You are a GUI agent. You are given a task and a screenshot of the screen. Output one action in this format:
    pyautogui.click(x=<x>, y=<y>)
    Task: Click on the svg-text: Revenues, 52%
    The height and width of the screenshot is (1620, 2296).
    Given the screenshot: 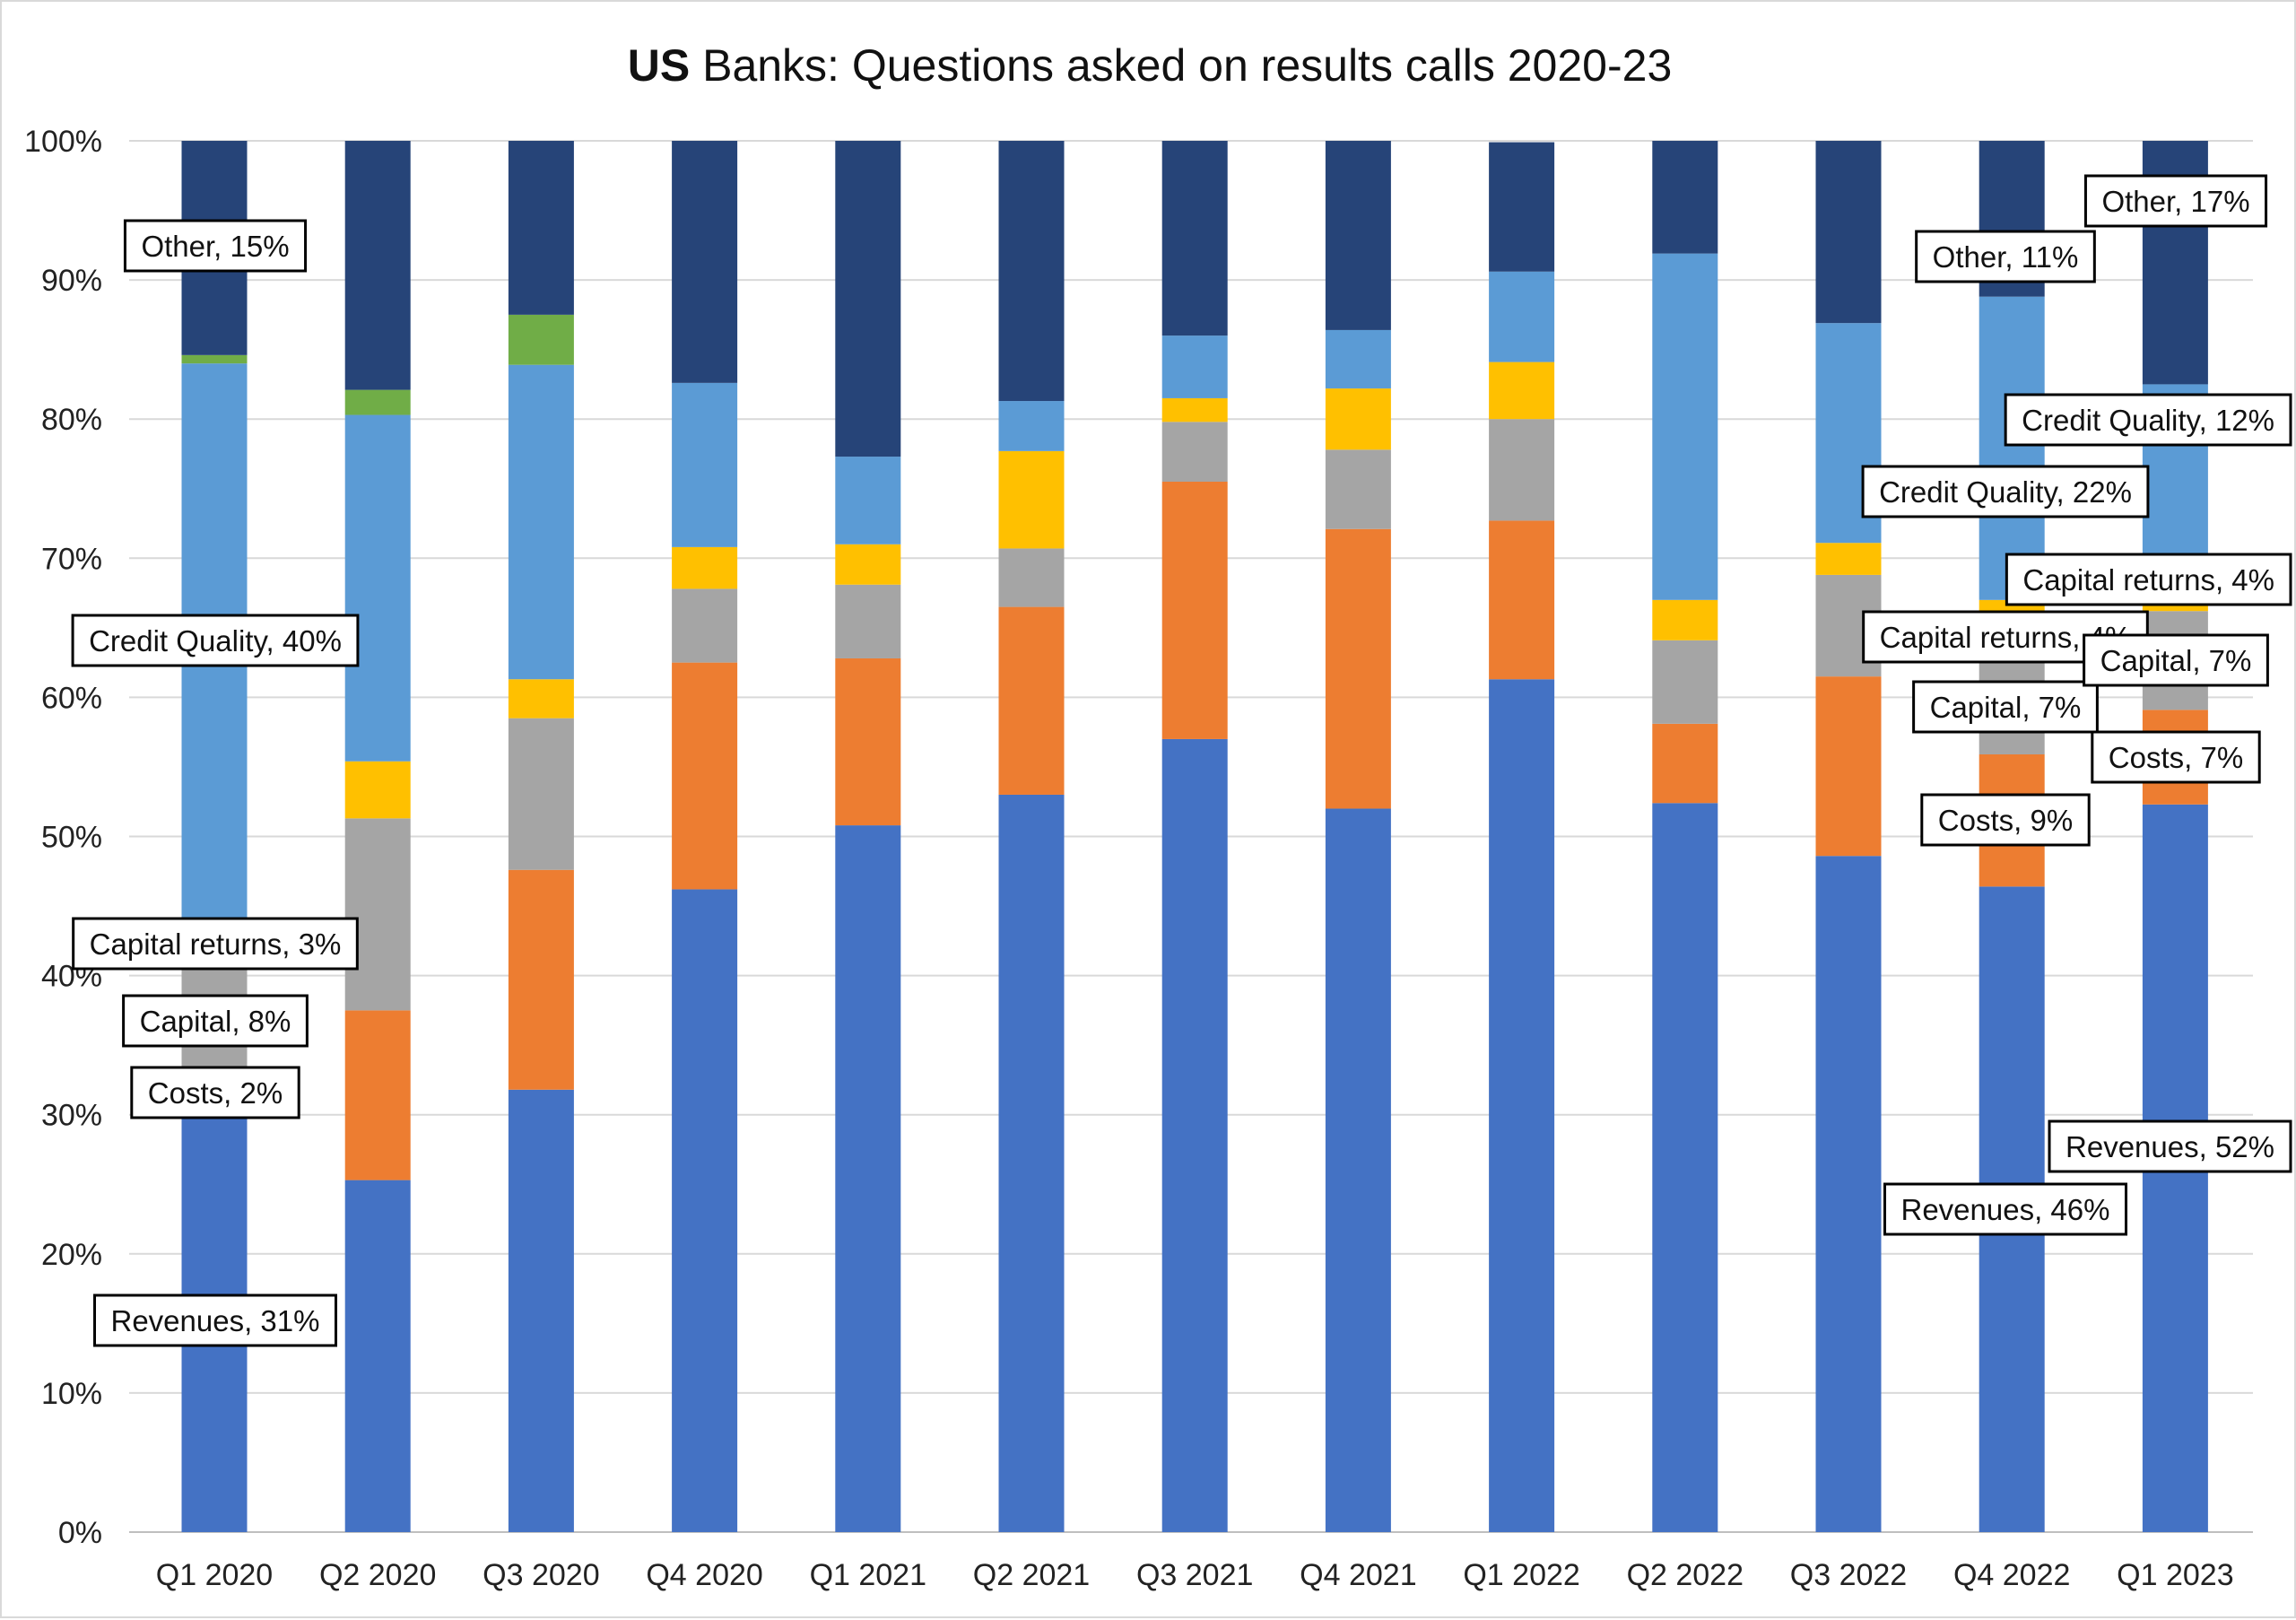 What is the action you would take?
    pyautogui.click(x=2170, y=1146)
    